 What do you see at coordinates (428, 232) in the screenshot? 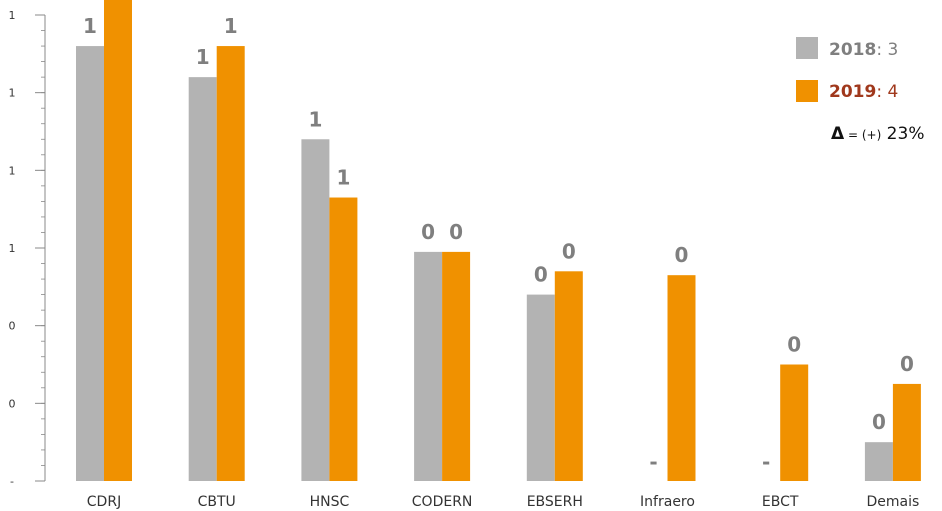
I see `value-label-2018-codern: 0` at bounding box center [428, 232].